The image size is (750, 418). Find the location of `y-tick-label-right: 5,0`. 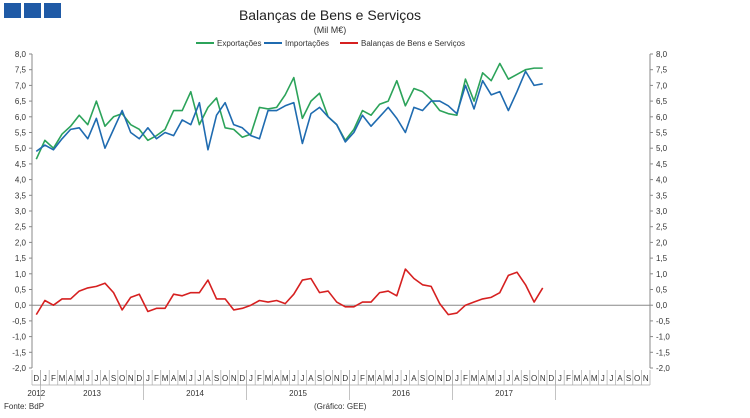

y-tick-label-right: 5,0 is located at coordinates (662, 148).